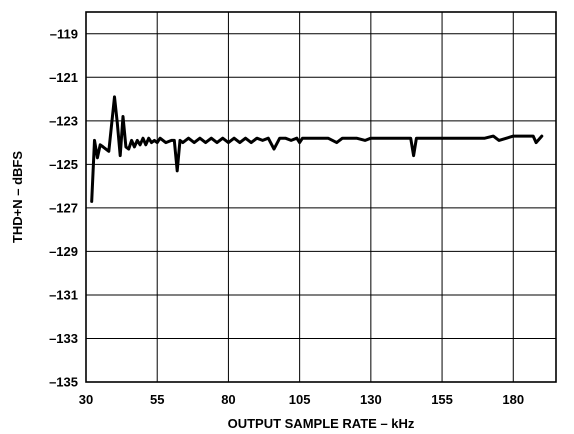 The image size is (574, 434). What do you see at coordinates (64, 33) in the screenshot?
I see `y-tick-label: –119` at bounding box center [64, 33].